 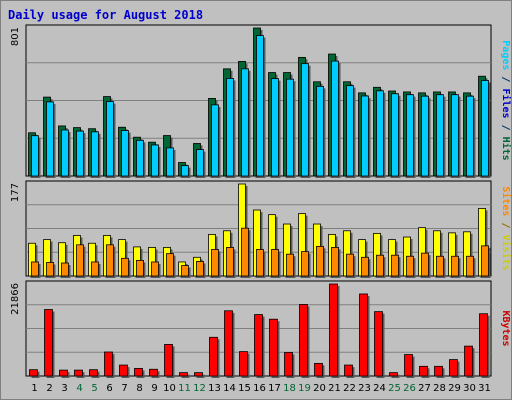 I want to click on bar-sites-day-3-face, so click(x=65, y=269).